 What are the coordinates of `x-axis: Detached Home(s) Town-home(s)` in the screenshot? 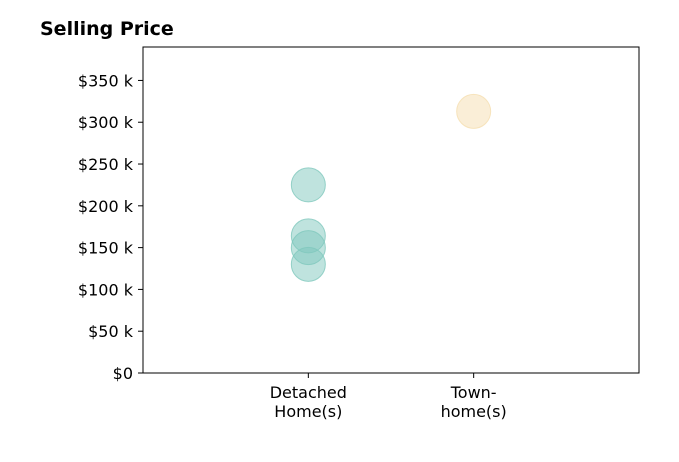 It's located at (388, 397).